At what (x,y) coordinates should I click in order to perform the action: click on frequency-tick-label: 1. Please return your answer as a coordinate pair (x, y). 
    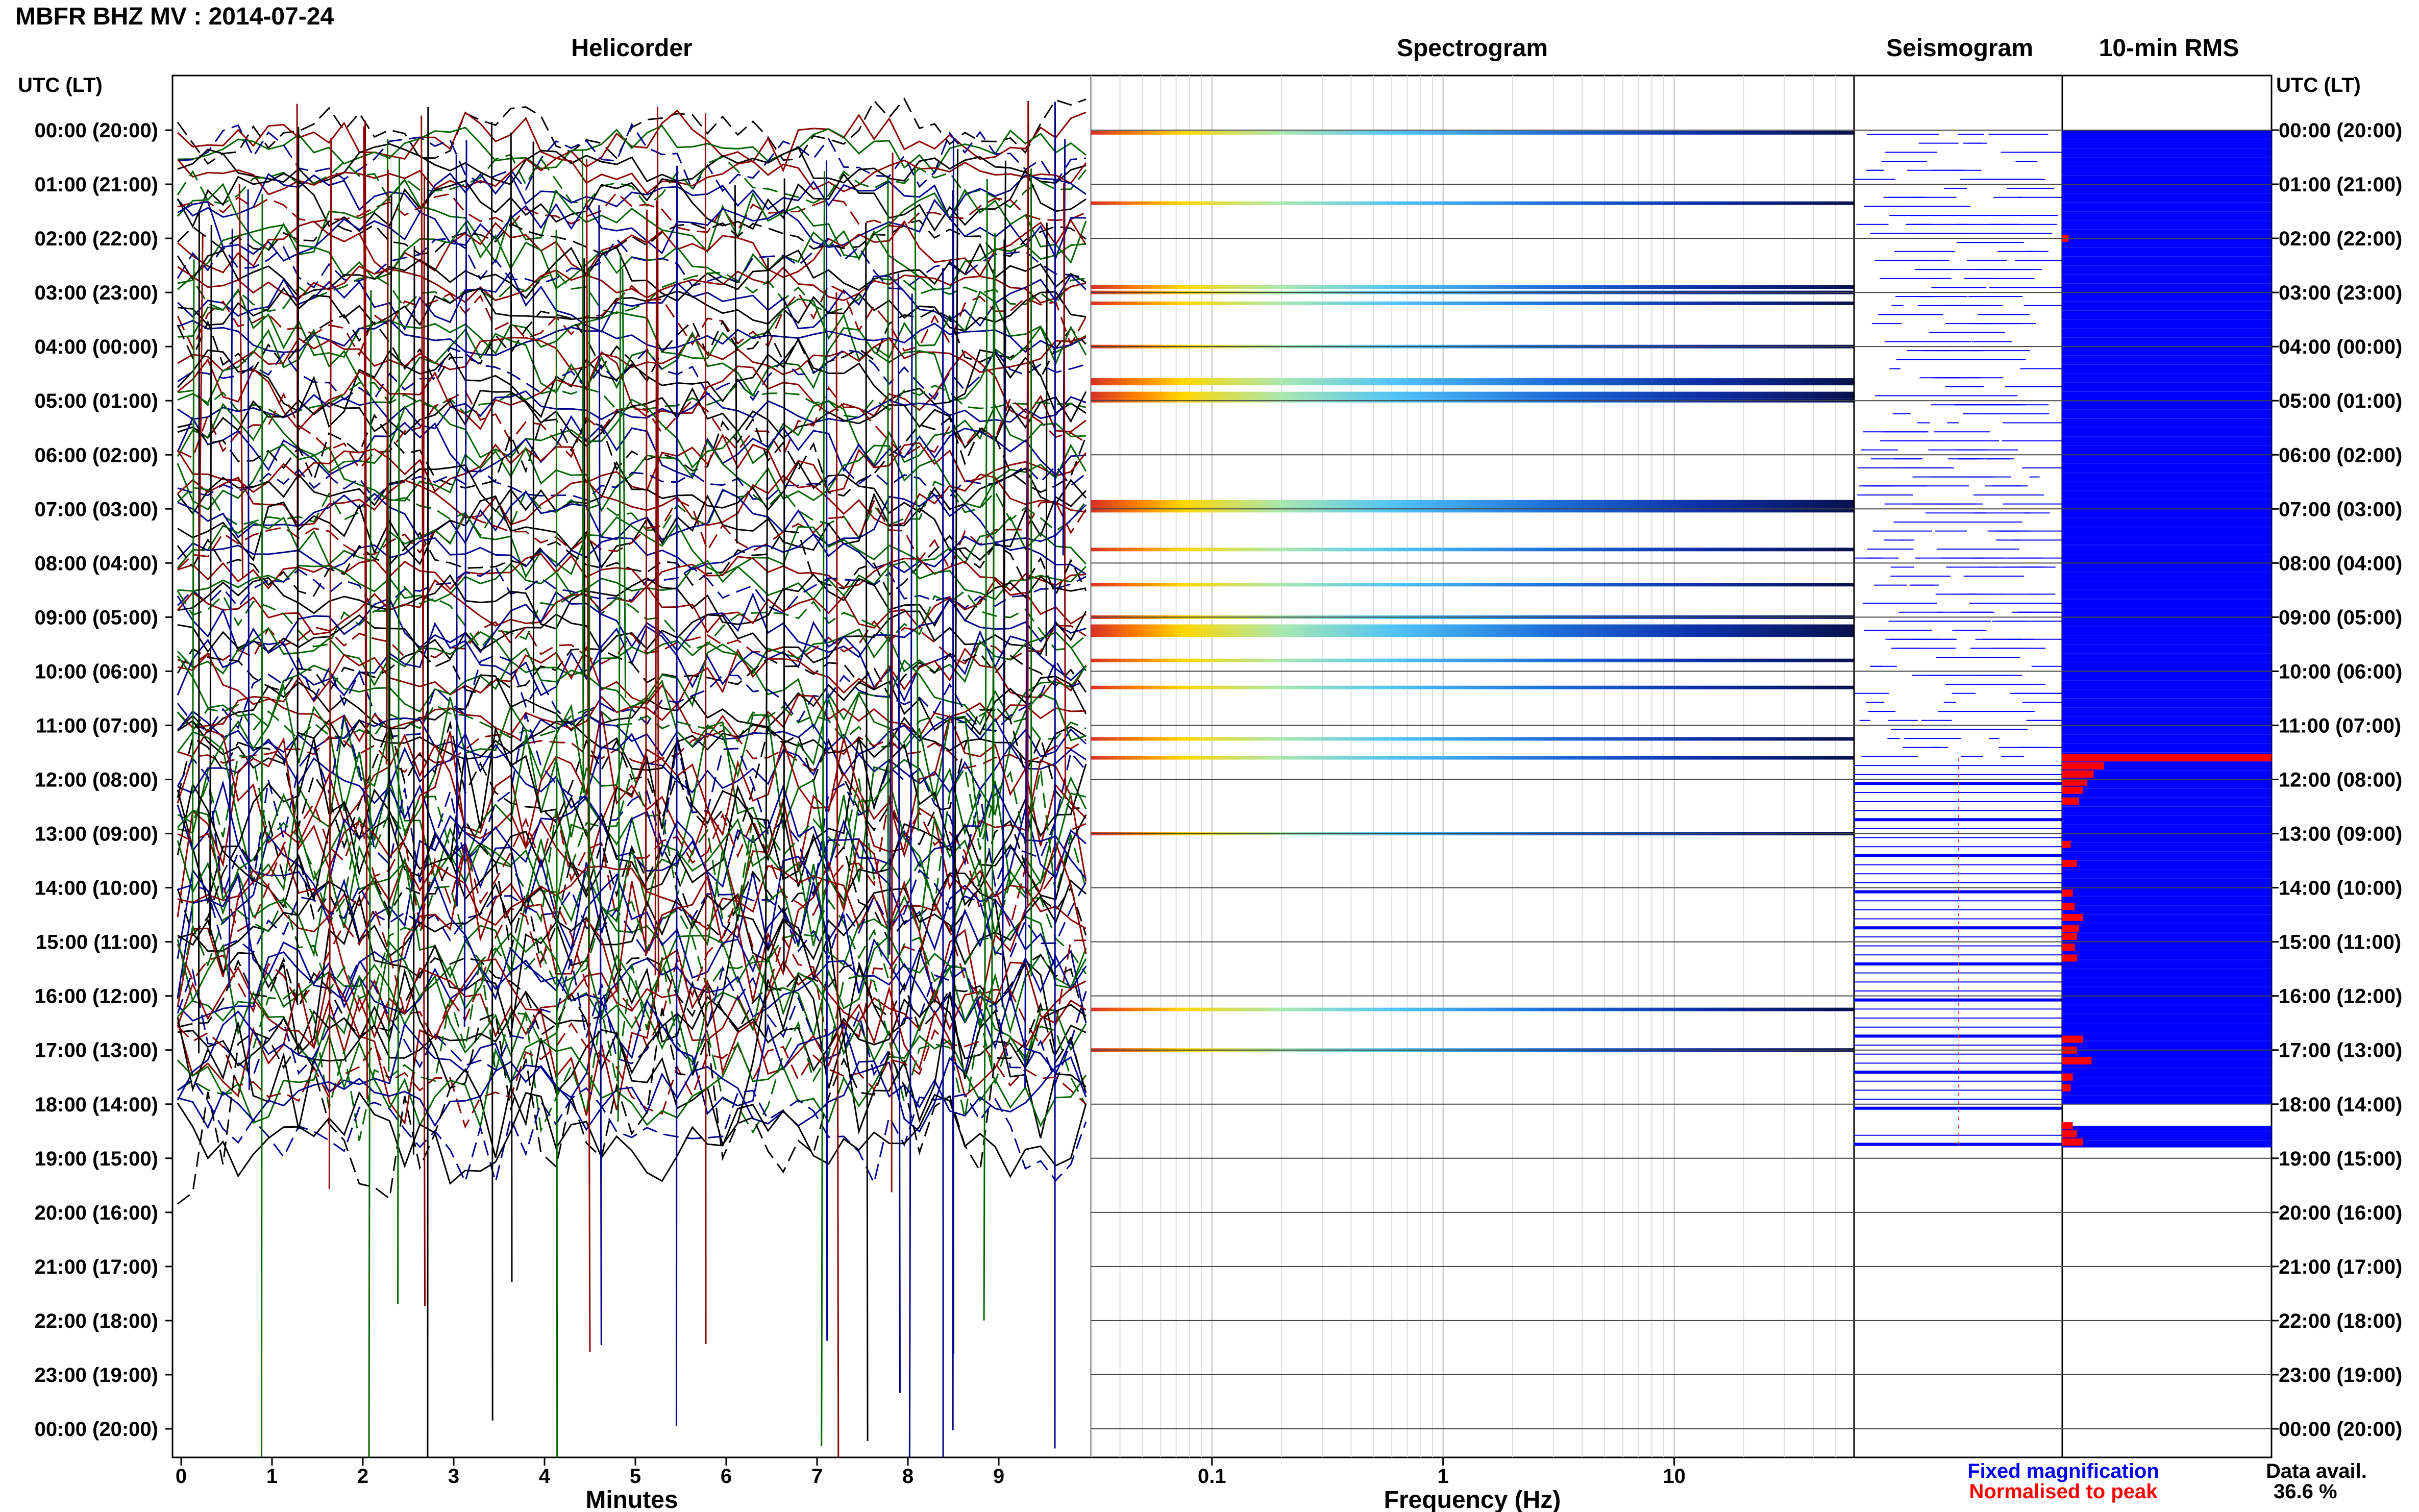
    Looking at the image, I should click on (1443, 1476).